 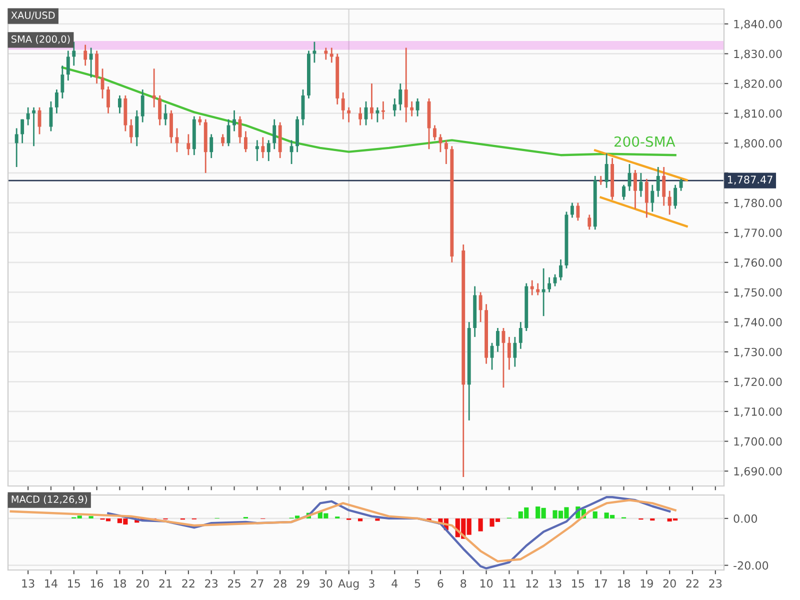 What do you see at coordinates (165, 583) in the screenshot?
I see `x-tick-label: 21` at bounding box center [165, 583].